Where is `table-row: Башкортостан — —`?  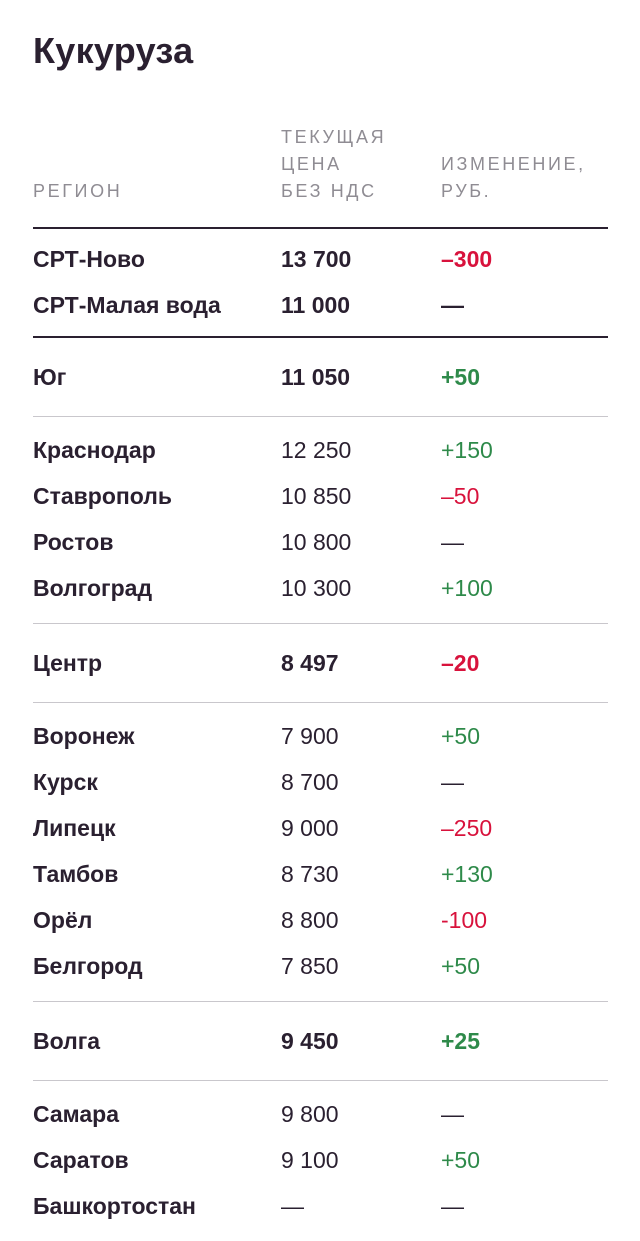 table-row: Башкортостан — — is located at coordinates (320, 1206).